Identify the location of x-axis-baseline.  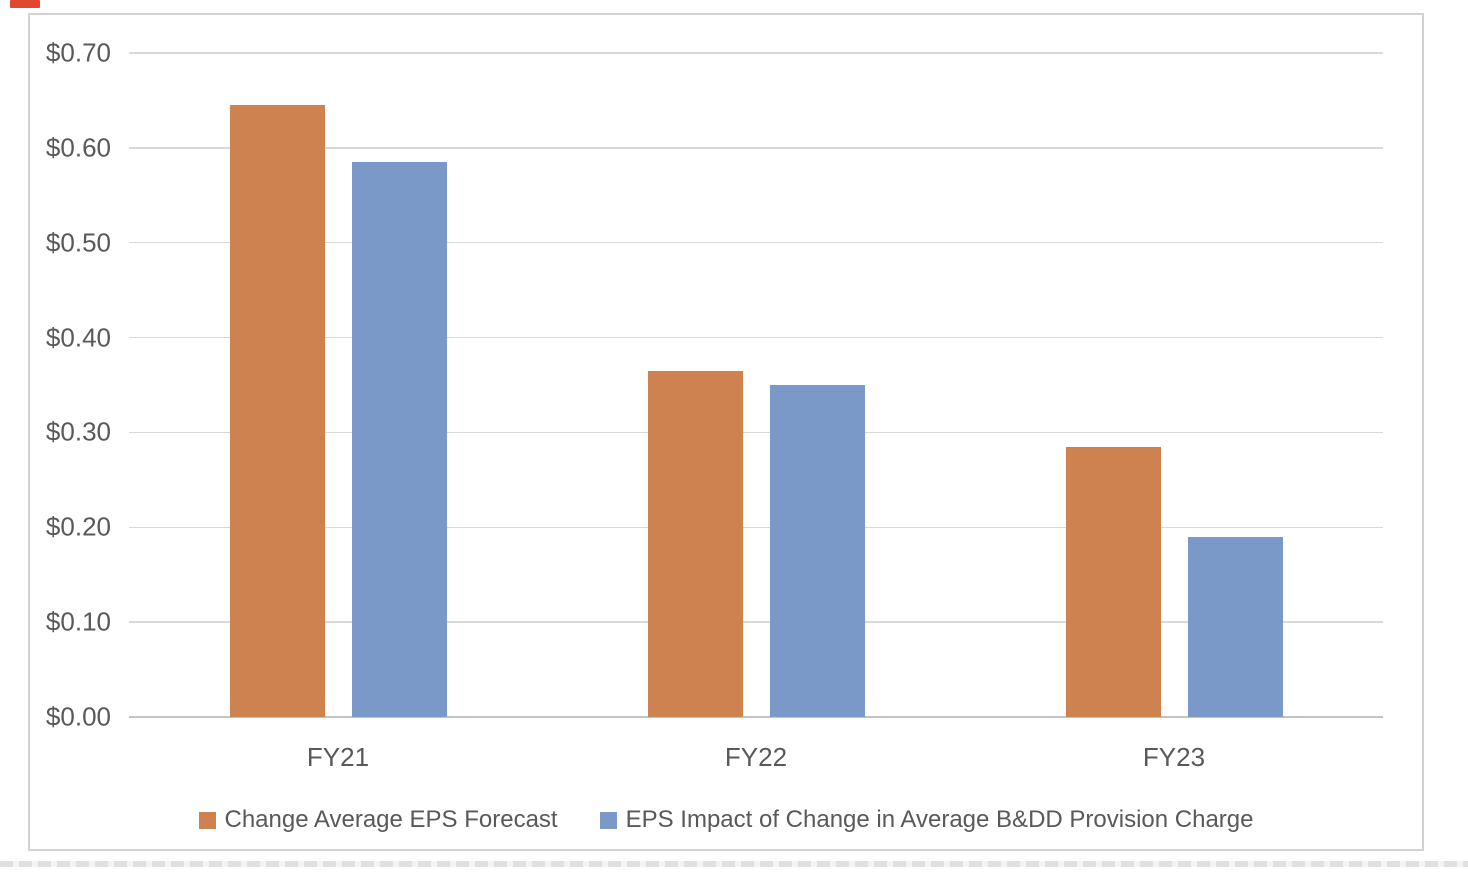
(756, 717).